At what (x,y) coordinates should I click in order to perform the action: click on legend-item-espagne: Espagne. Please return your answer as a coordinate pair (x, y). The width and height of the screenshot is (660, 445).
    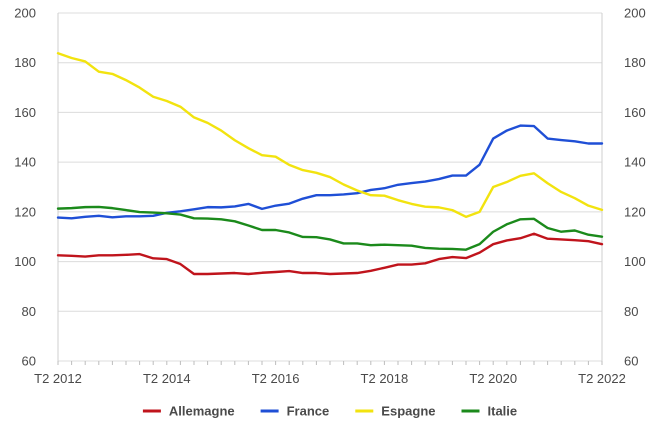
    Looking at the image, I should click on (395, 411).